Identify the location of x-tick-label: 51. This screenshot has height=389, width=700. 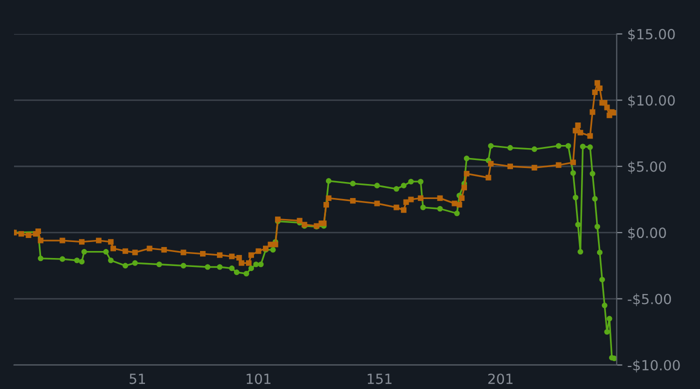
(137, 379).